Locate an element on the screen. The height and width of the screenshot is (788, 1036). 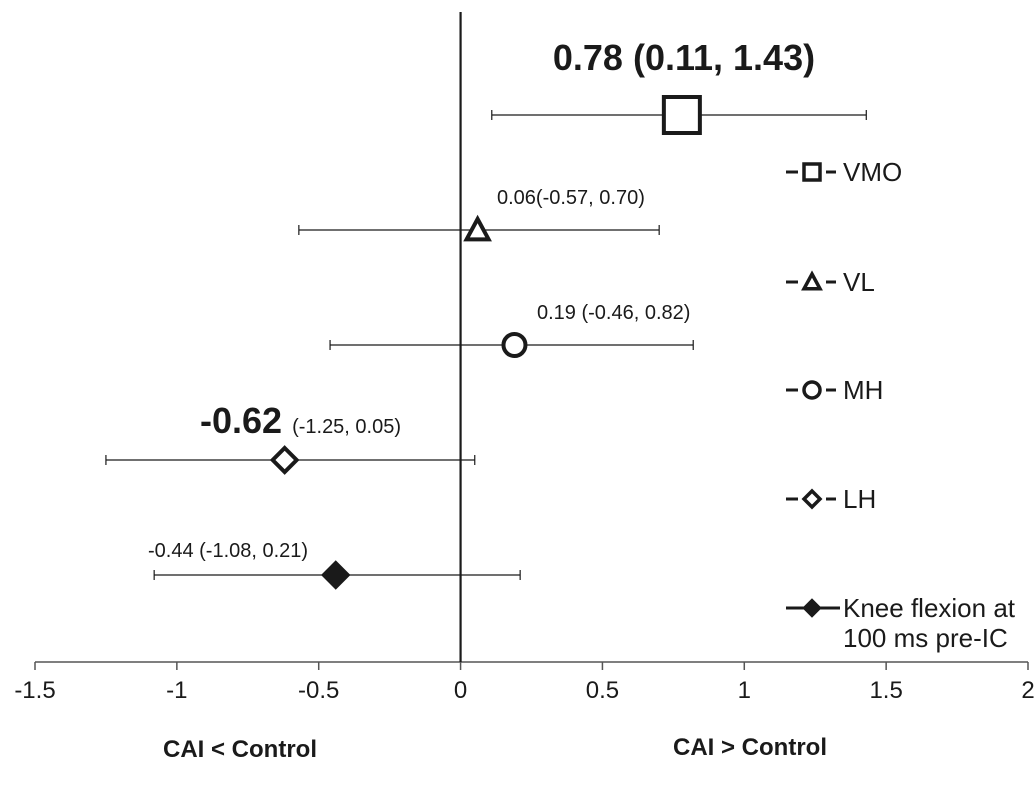
estimate-label-main: -0.44 (-1.08, 0.21) is located at coordinates (228, 551).